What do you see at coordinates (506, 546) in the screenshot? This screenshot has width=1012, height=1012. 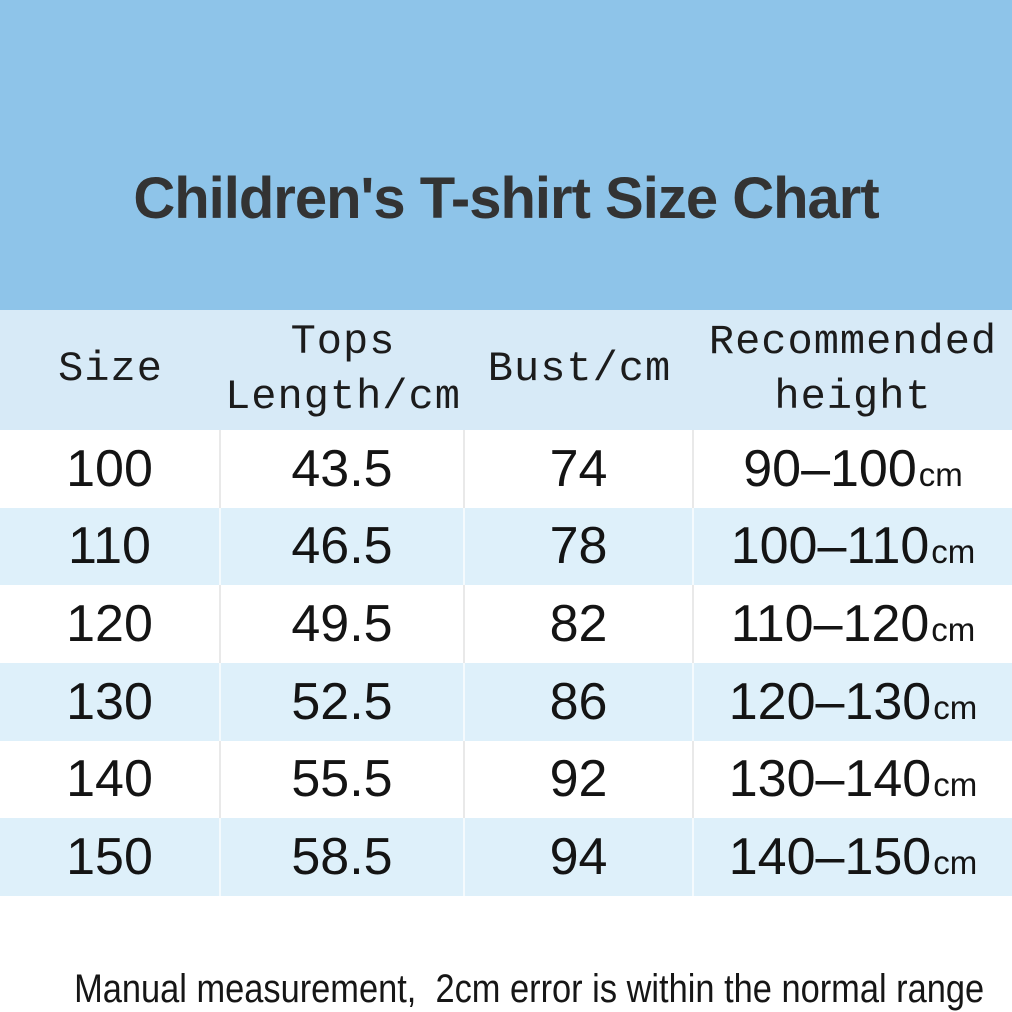 I see `table-row: 110 46.5 78 100–110cm` at bounding box center [506, 546].